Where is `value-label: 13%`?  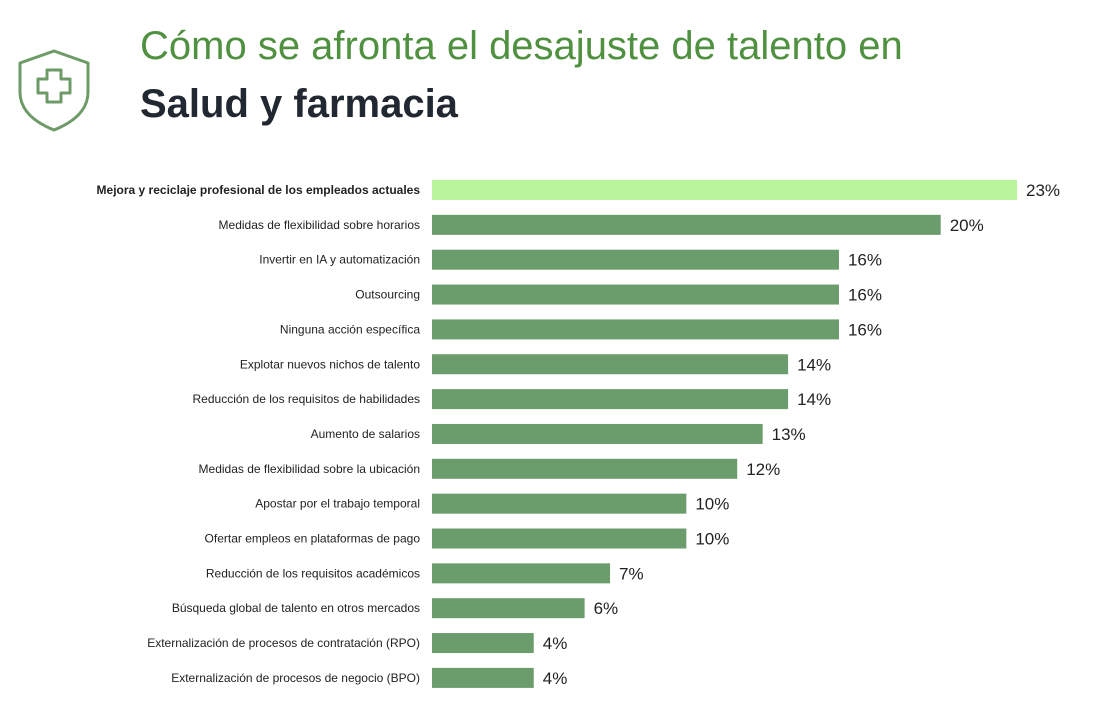
value-label: 13% is located at coordinates (789, 434).